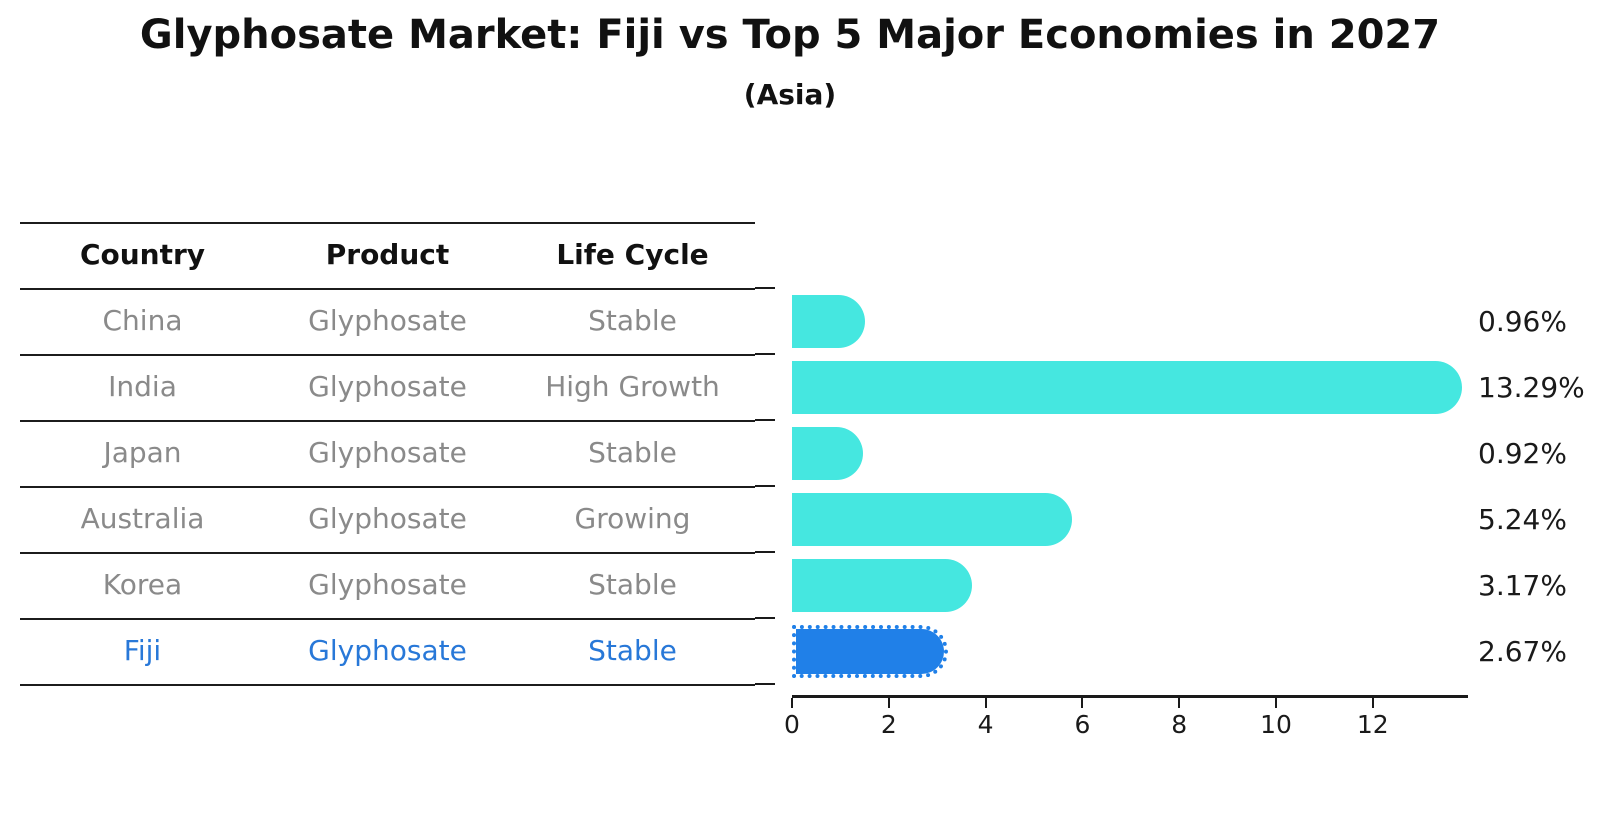  What do you see at coordinates (1276, 724) in the screenshot?
I see `x-tick-label: 10` at bounding box center [1276, 724].